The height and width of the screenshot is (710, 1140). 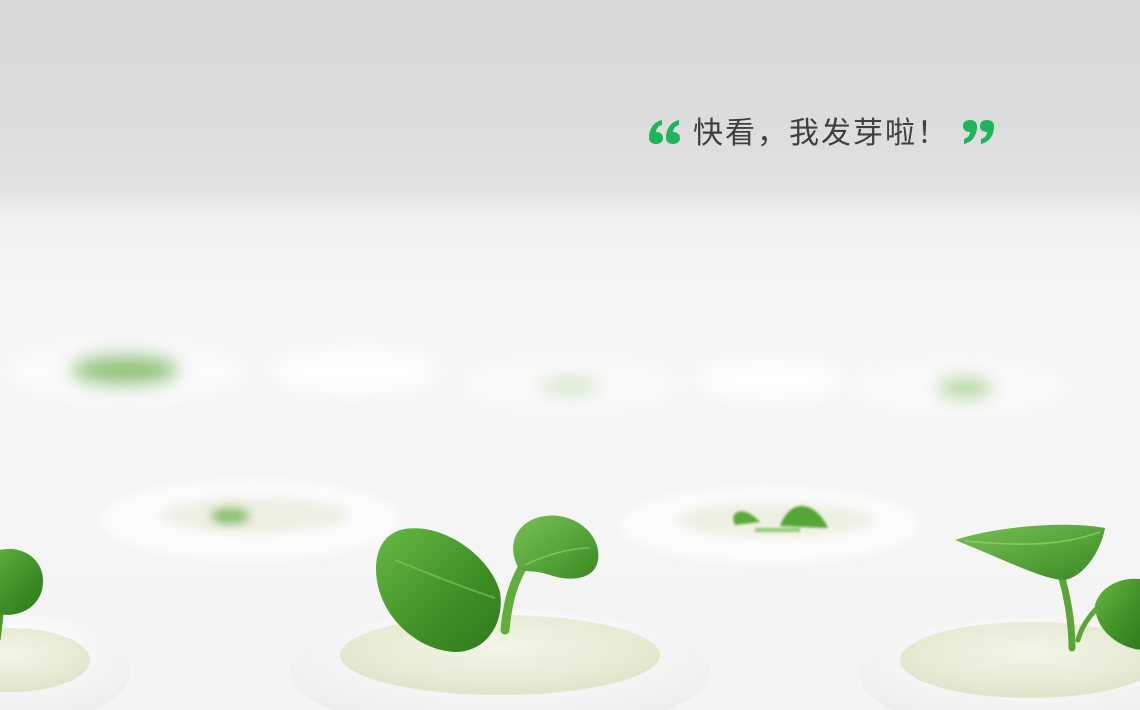 I want to click on open-quote-icon, so click(x=664, y=132).